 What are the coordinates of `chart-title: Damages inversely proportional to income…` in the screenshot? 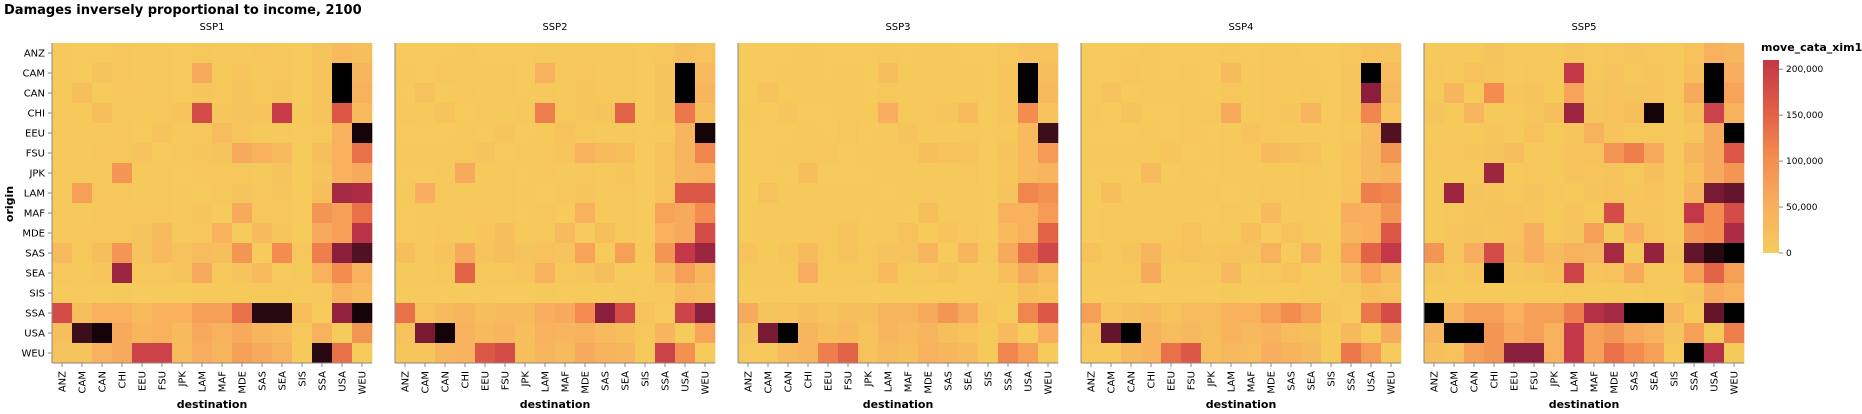 It's located at (183, 10).